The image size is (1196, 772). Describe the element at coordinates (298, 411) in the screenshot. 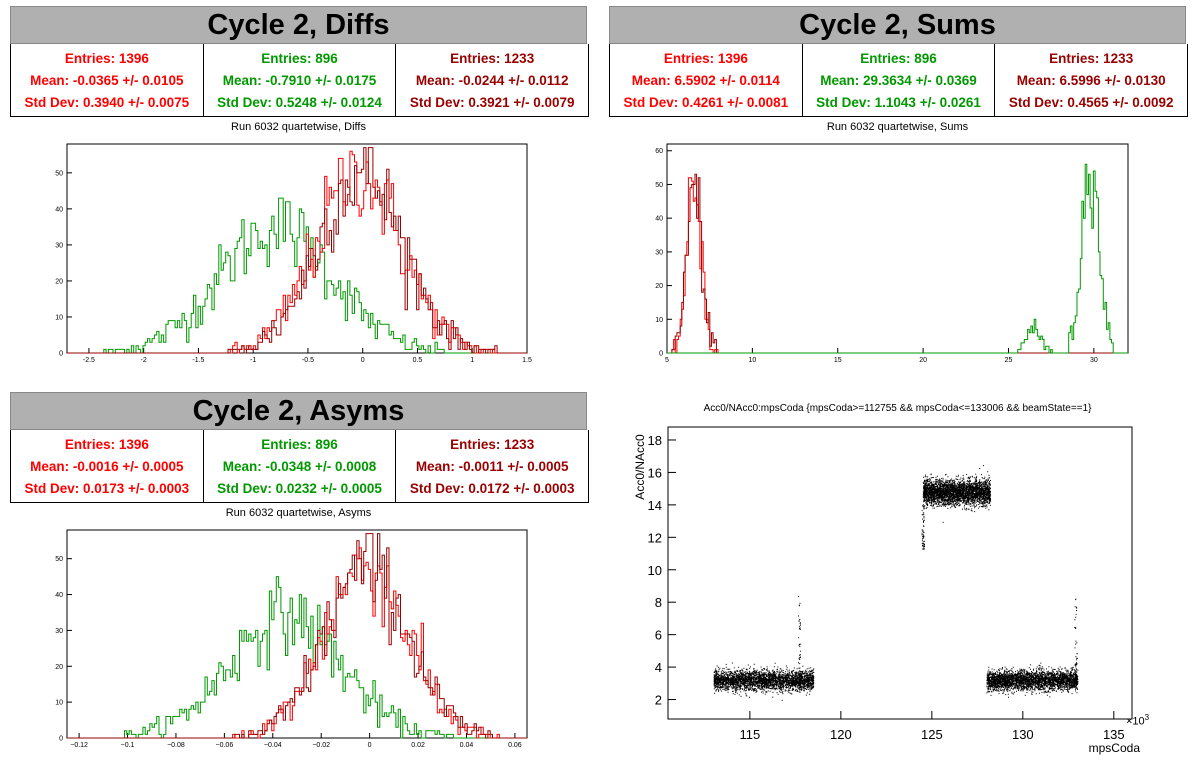

I see `asyms-title: Cycle 2, Asyms` at that location.